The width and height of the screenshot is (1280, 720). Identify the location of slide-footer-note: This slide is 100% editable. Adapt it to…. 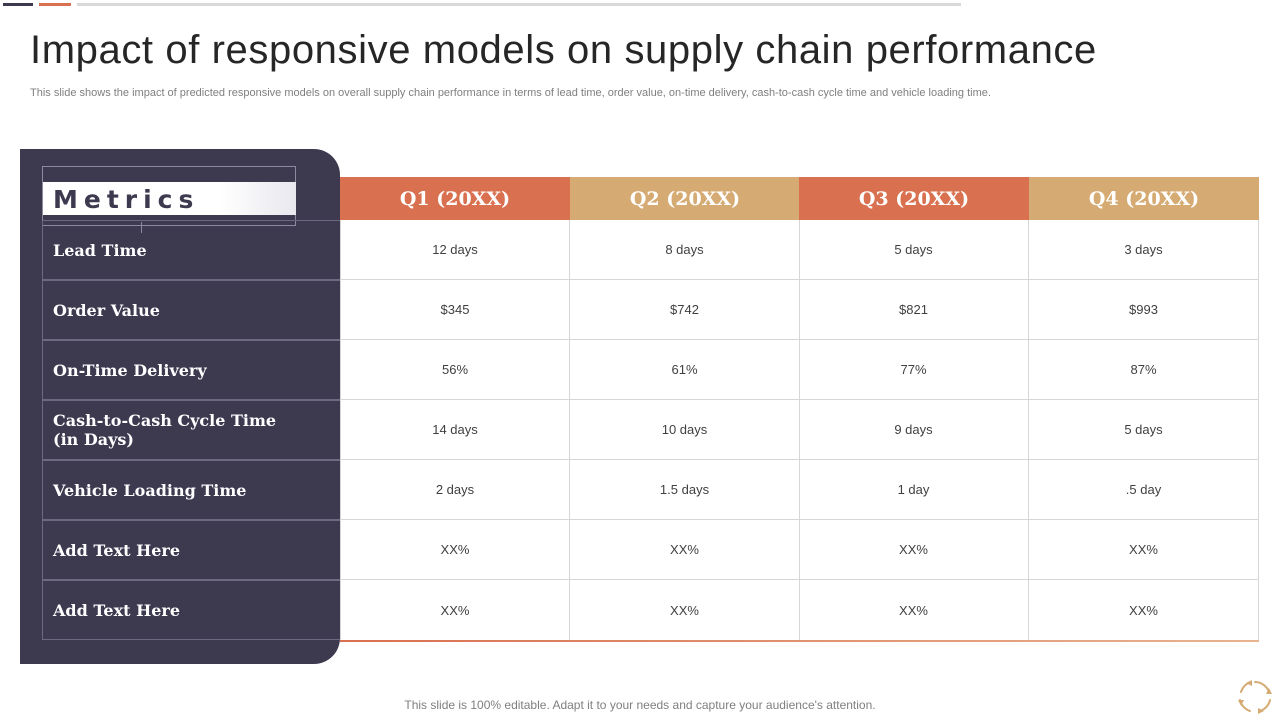
(640, 705).